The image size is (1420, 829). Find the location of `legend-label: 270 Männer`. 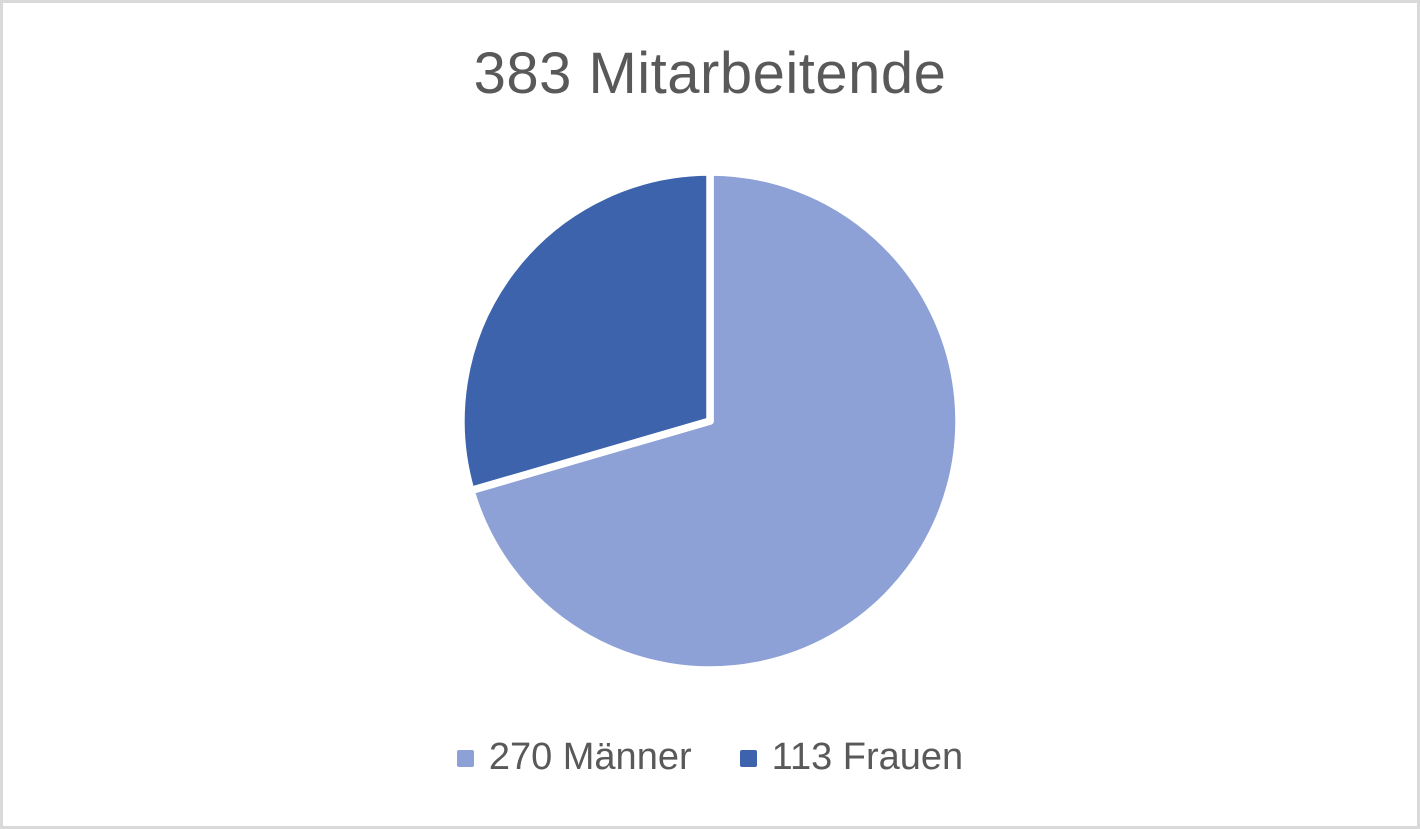

legend-label: 270 Männer is located at coordinates (590, 756).